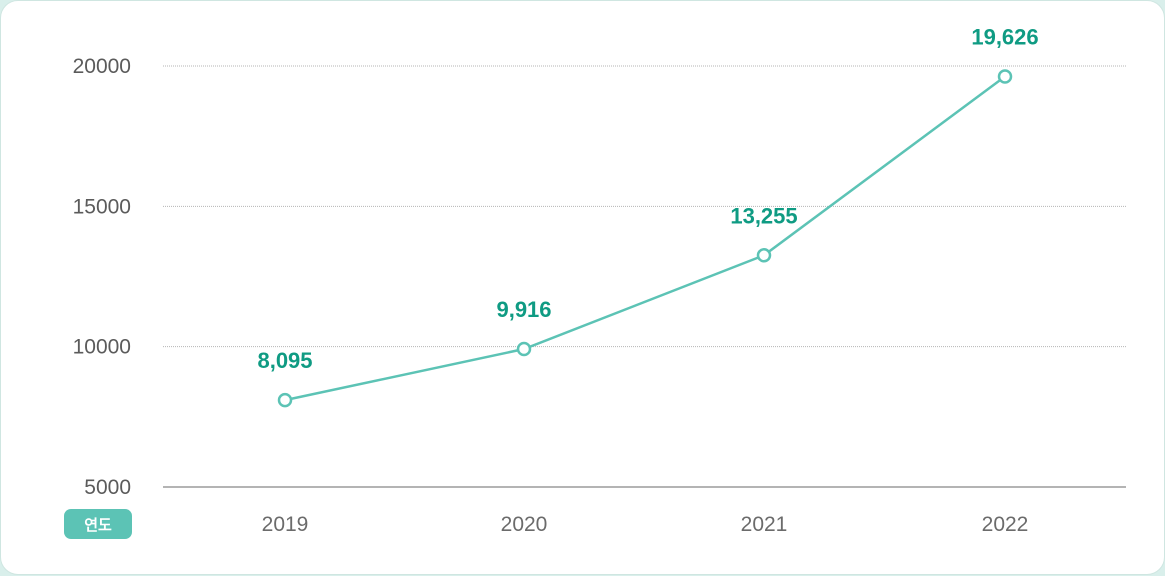  Describe the element at coordinates (107, 487) in the screenshot. I see `y-tick-label: 5000` at that location.